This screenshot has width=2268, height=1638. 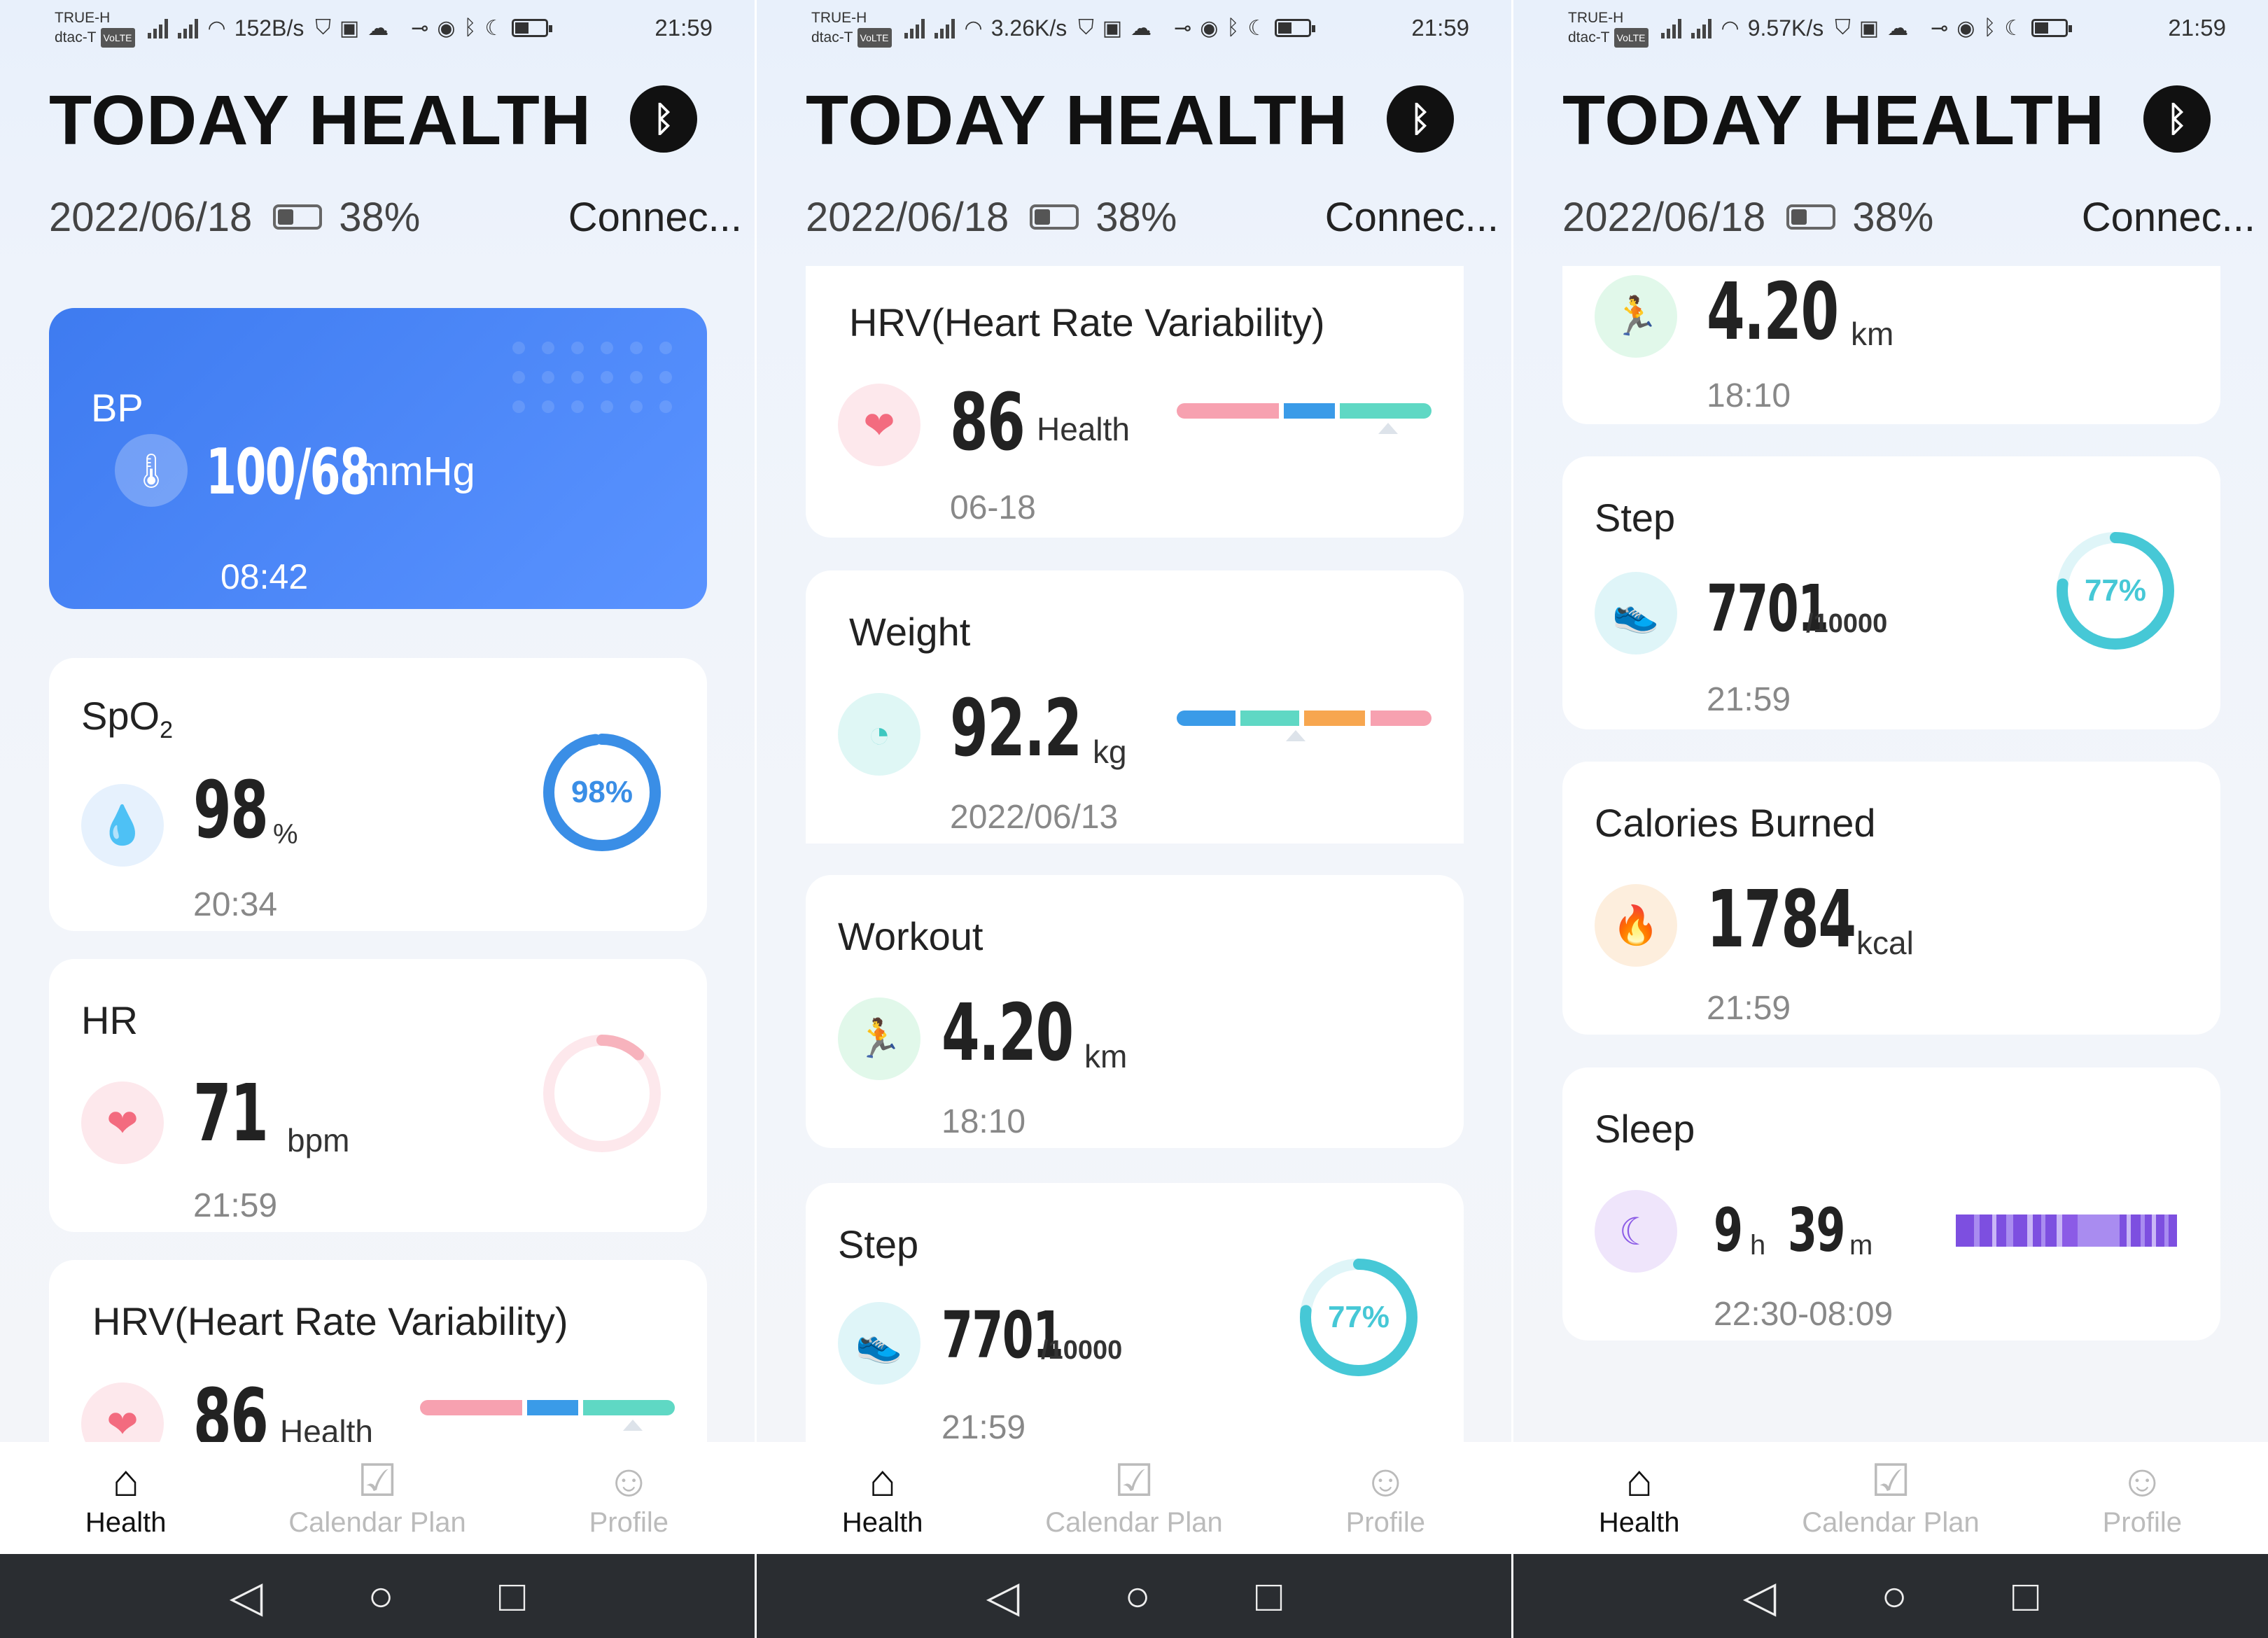 I want to click on hr-ring, so click(x=602, y=1093).